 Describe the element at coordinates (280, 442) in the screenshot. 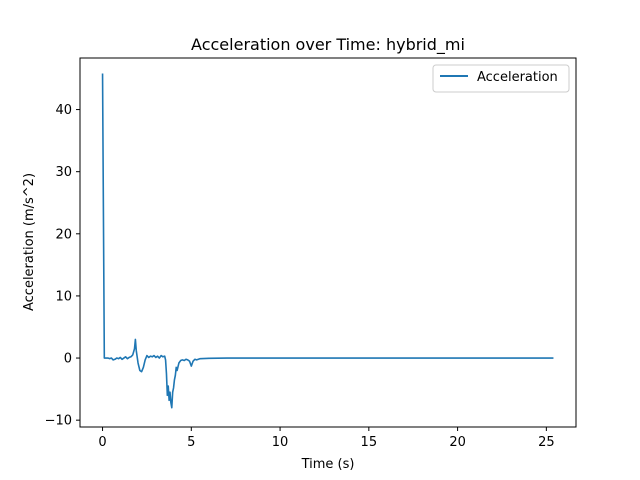

I see `x-tick-label: 10` at that location.